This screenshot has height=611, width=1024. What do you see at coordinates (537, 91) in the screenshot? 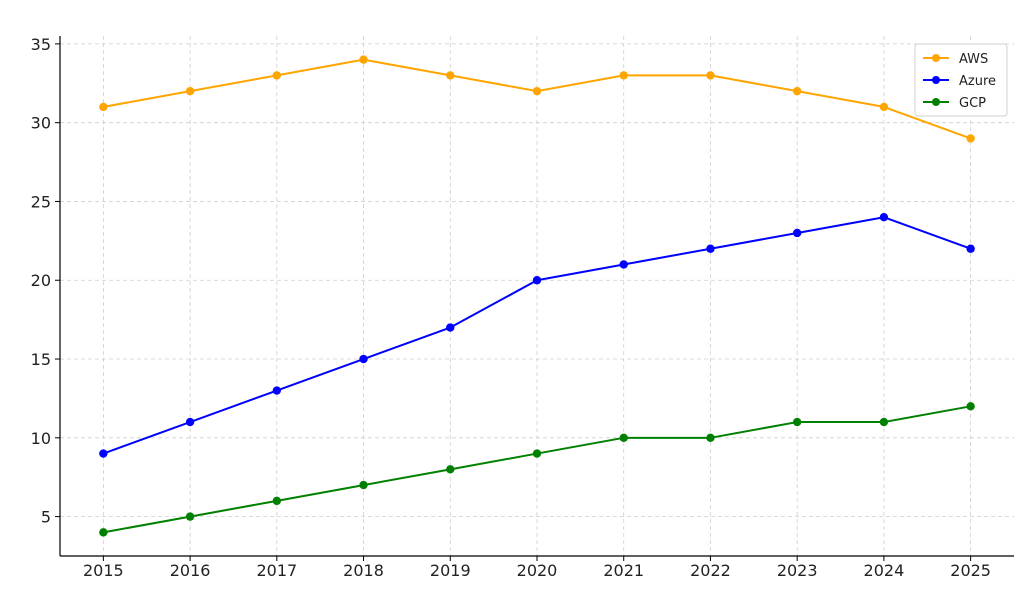
I see `data-point-aws-2020` at bounding box center [537, 91].